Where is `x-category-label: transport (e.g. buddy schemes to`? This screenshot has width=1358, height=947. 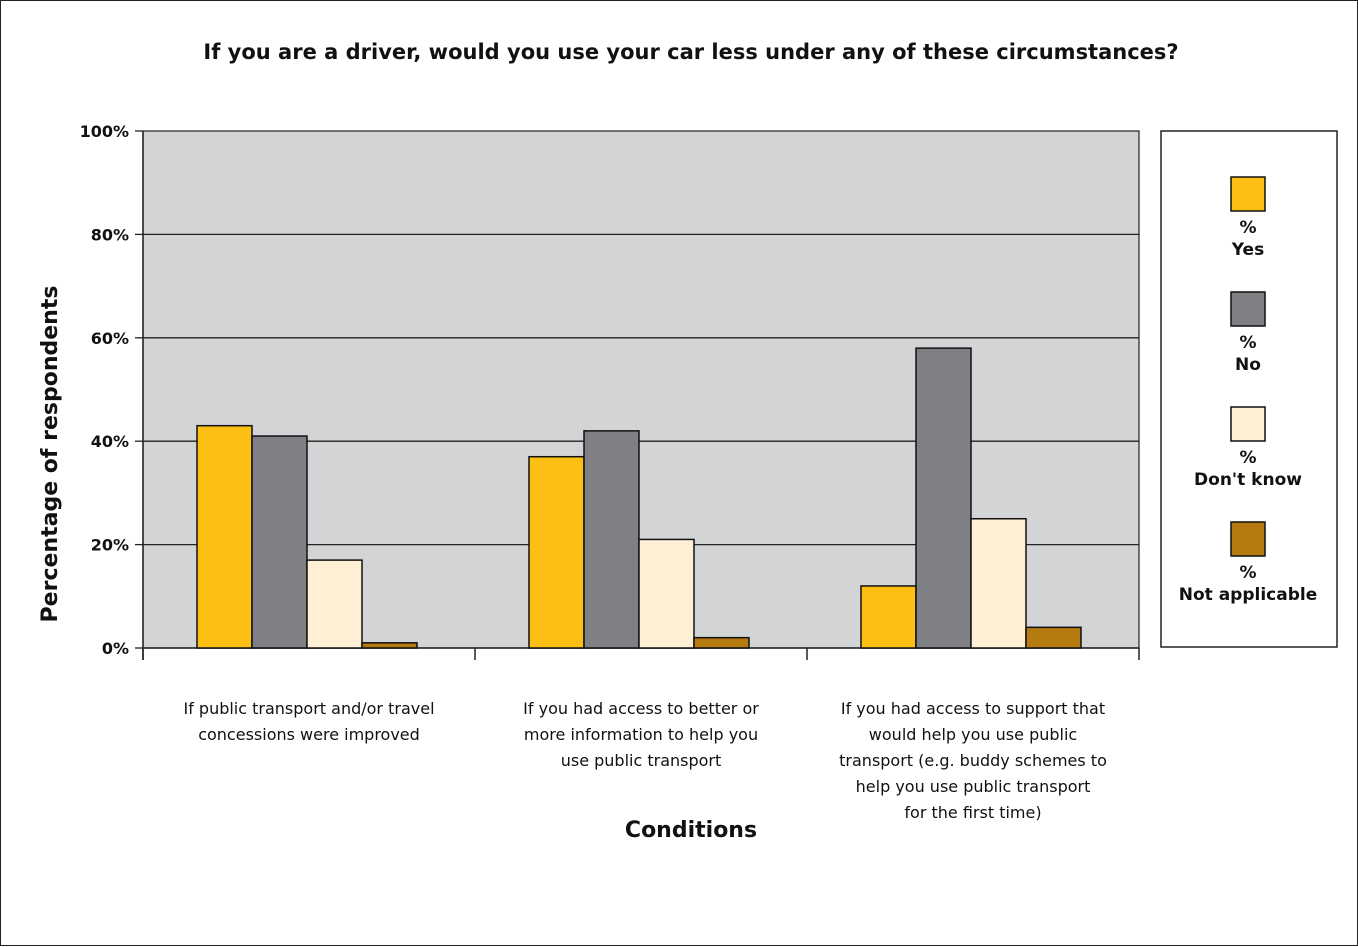
x-category-label: transport (e.g. buddy schemes to is located at coordinates (973, 760).